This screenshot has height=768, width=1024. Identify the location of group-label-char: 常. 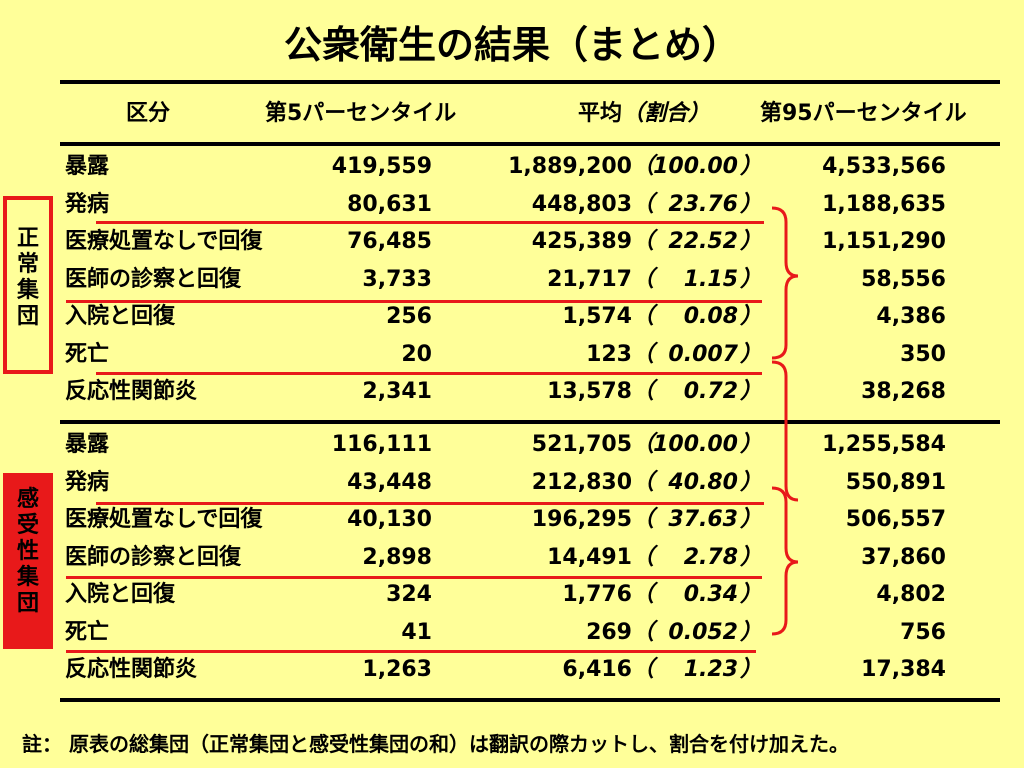
(27, 264).